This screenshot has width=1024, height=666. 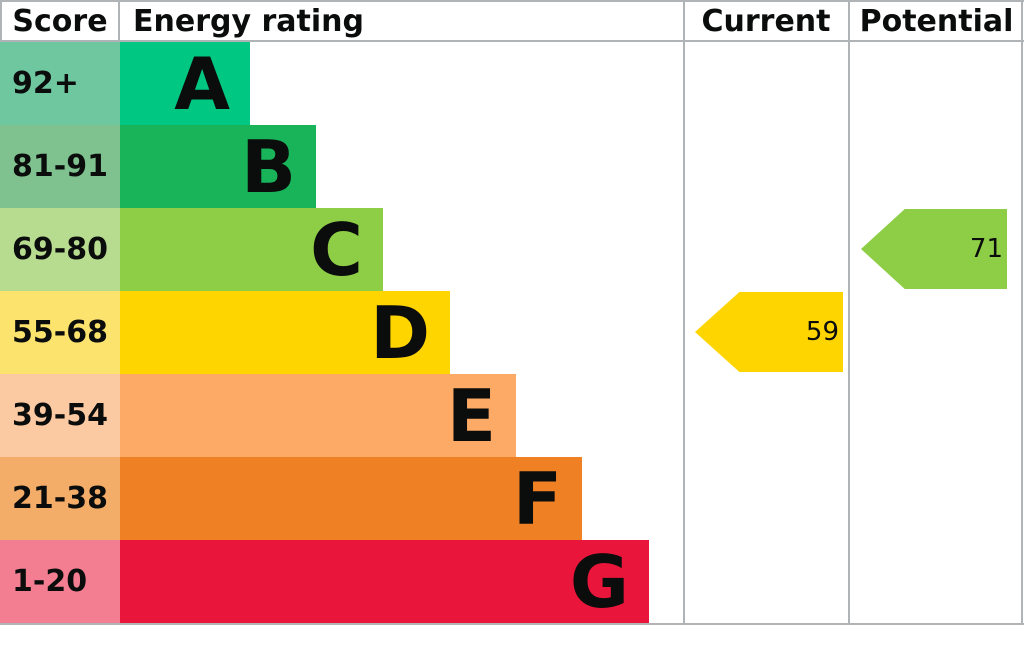 What do you see at coordinates (684, 312) in the screenshot?
I see `current-column-divider` at bounding box center [684, 312].